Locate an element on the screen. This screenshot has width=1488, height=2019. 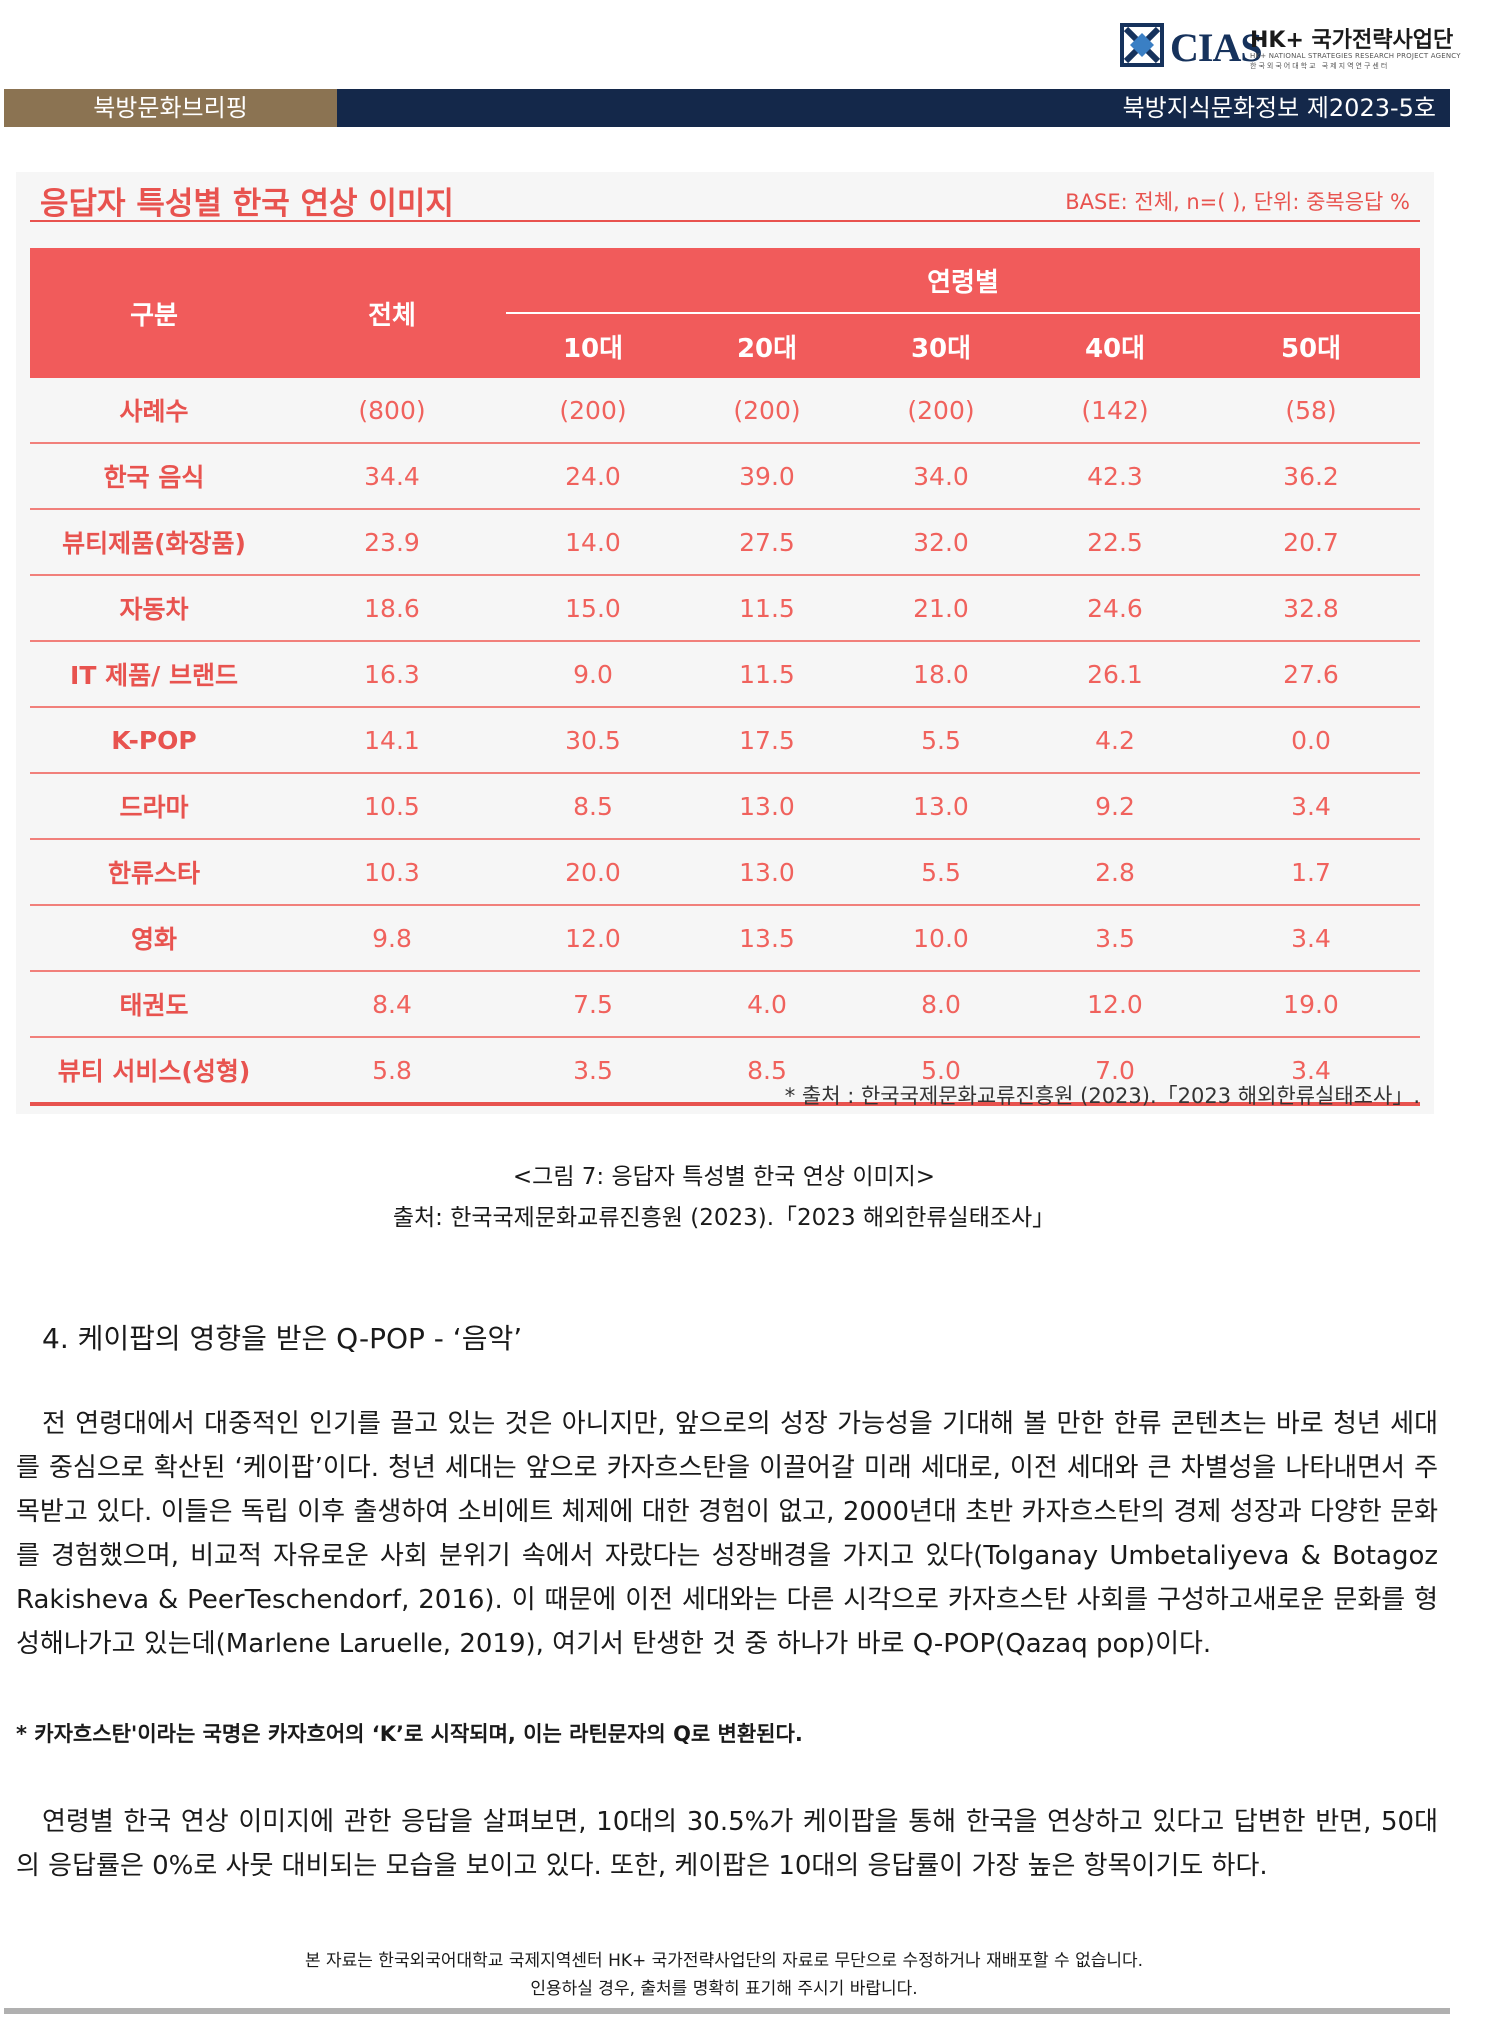
row-category: IT 제품/ 브랜드 is located at coordinates (154, 674).